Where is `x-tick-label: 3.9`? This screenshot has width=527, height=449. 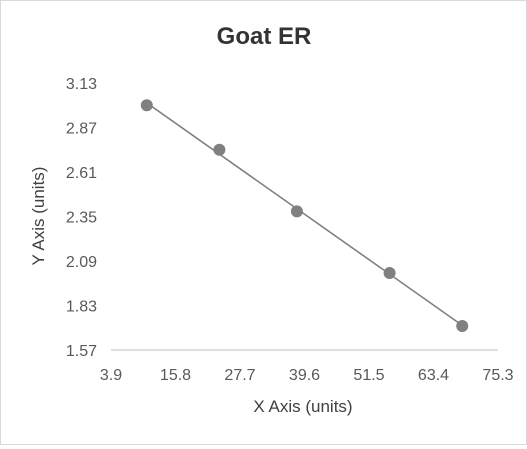 x-tick-label: 3.9 is located at coordinates (111, 375).